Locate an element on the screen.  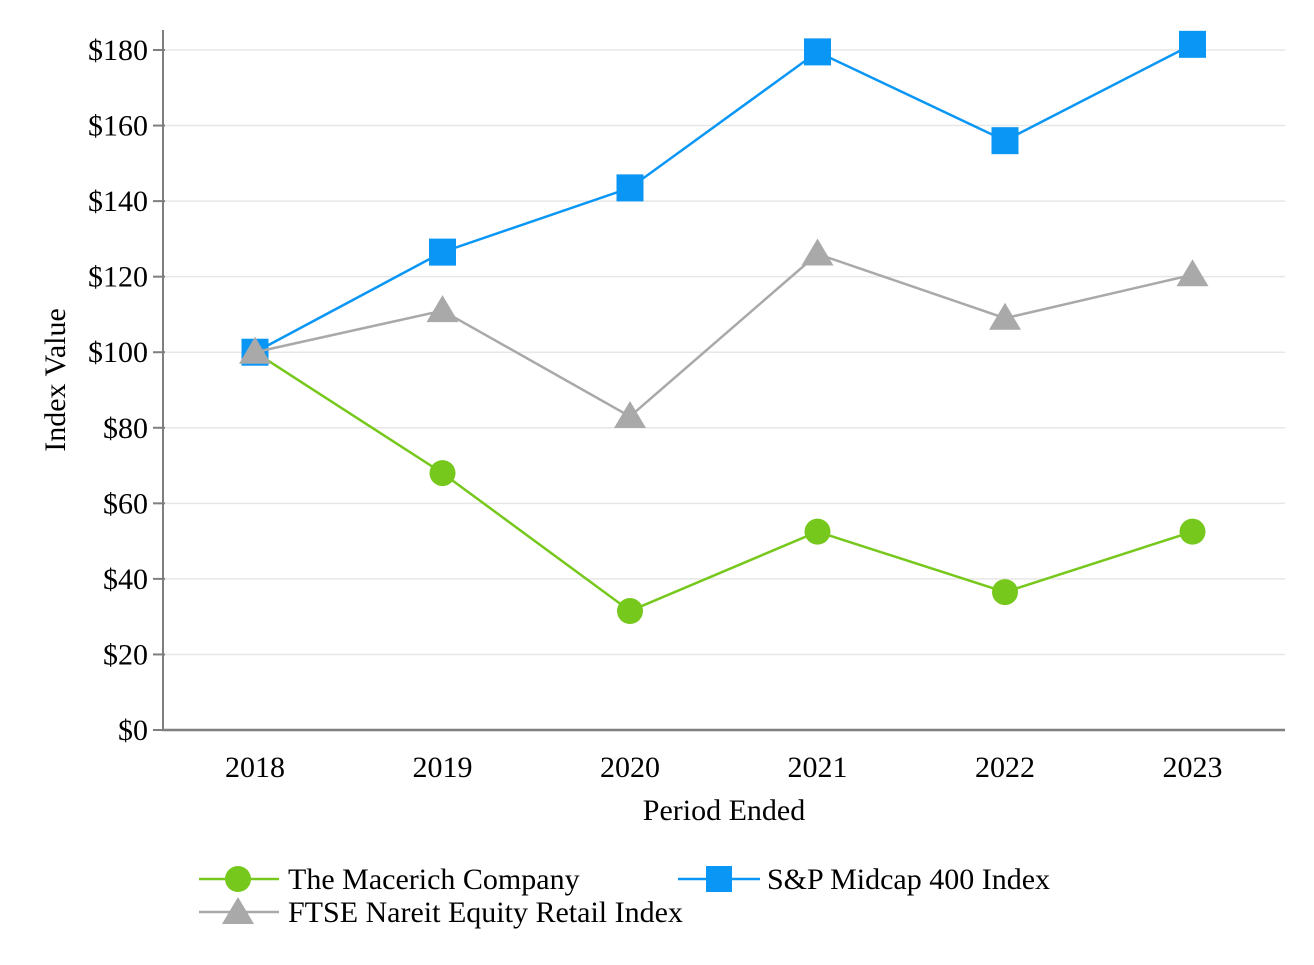
legend-item-sp-midcap: S&P Midcap 400 Index is located at coordinates (864, 879).